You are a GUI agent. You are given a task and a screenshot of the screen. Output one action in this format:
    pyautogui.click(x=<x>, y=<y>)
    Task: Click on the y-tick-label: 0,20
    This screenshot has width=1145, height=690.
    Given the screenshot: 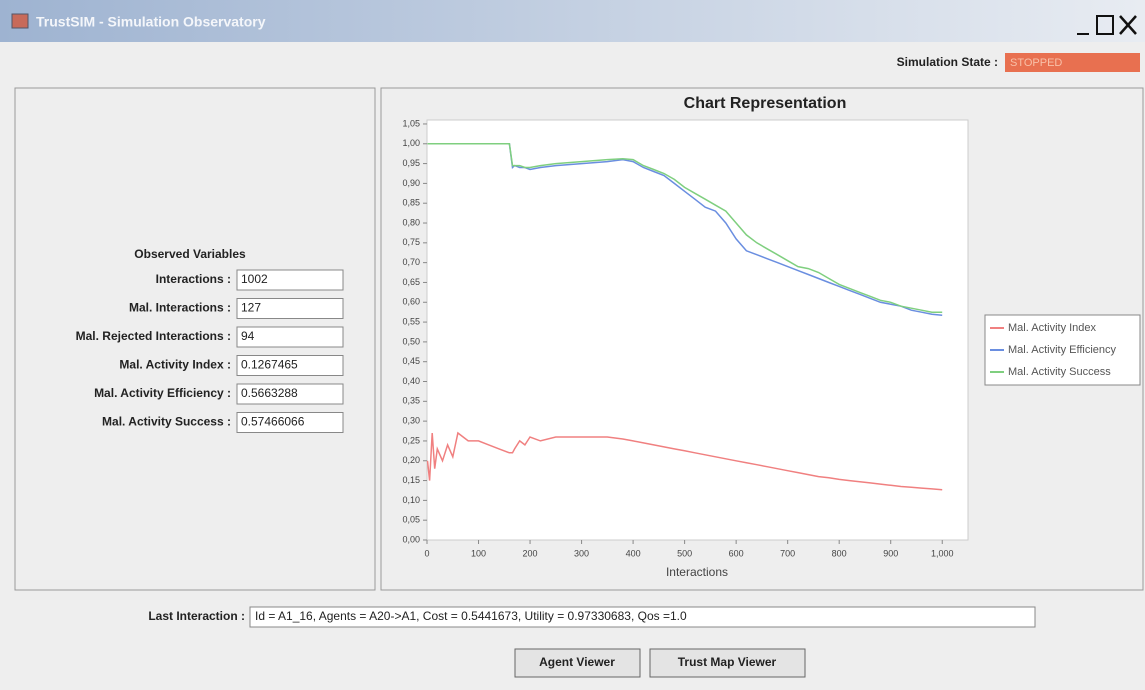 What is the action you would take?
    pyautogui.click(x=411, y=460)
    